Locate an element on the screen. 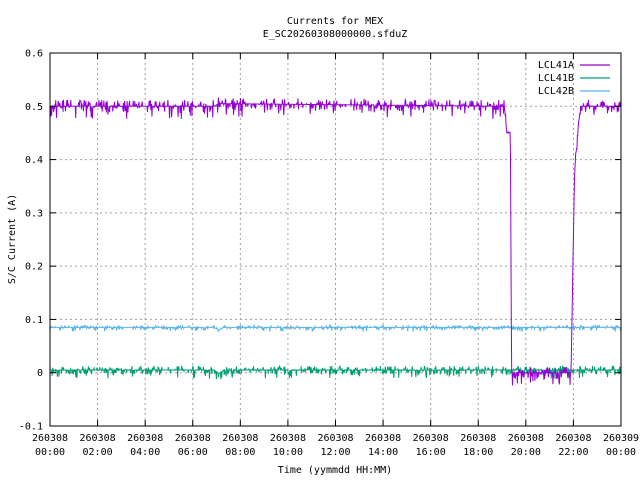 The image size is (640, 480). y-tick-label: 0.3 is located at coordinates (34, 213).